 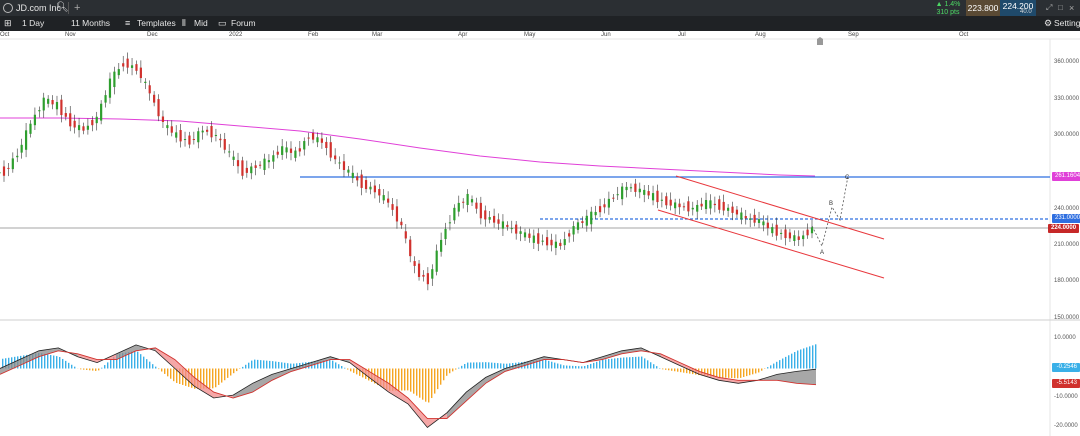 I want to click on add-tab-icon: +, so click(x=77, y=8).